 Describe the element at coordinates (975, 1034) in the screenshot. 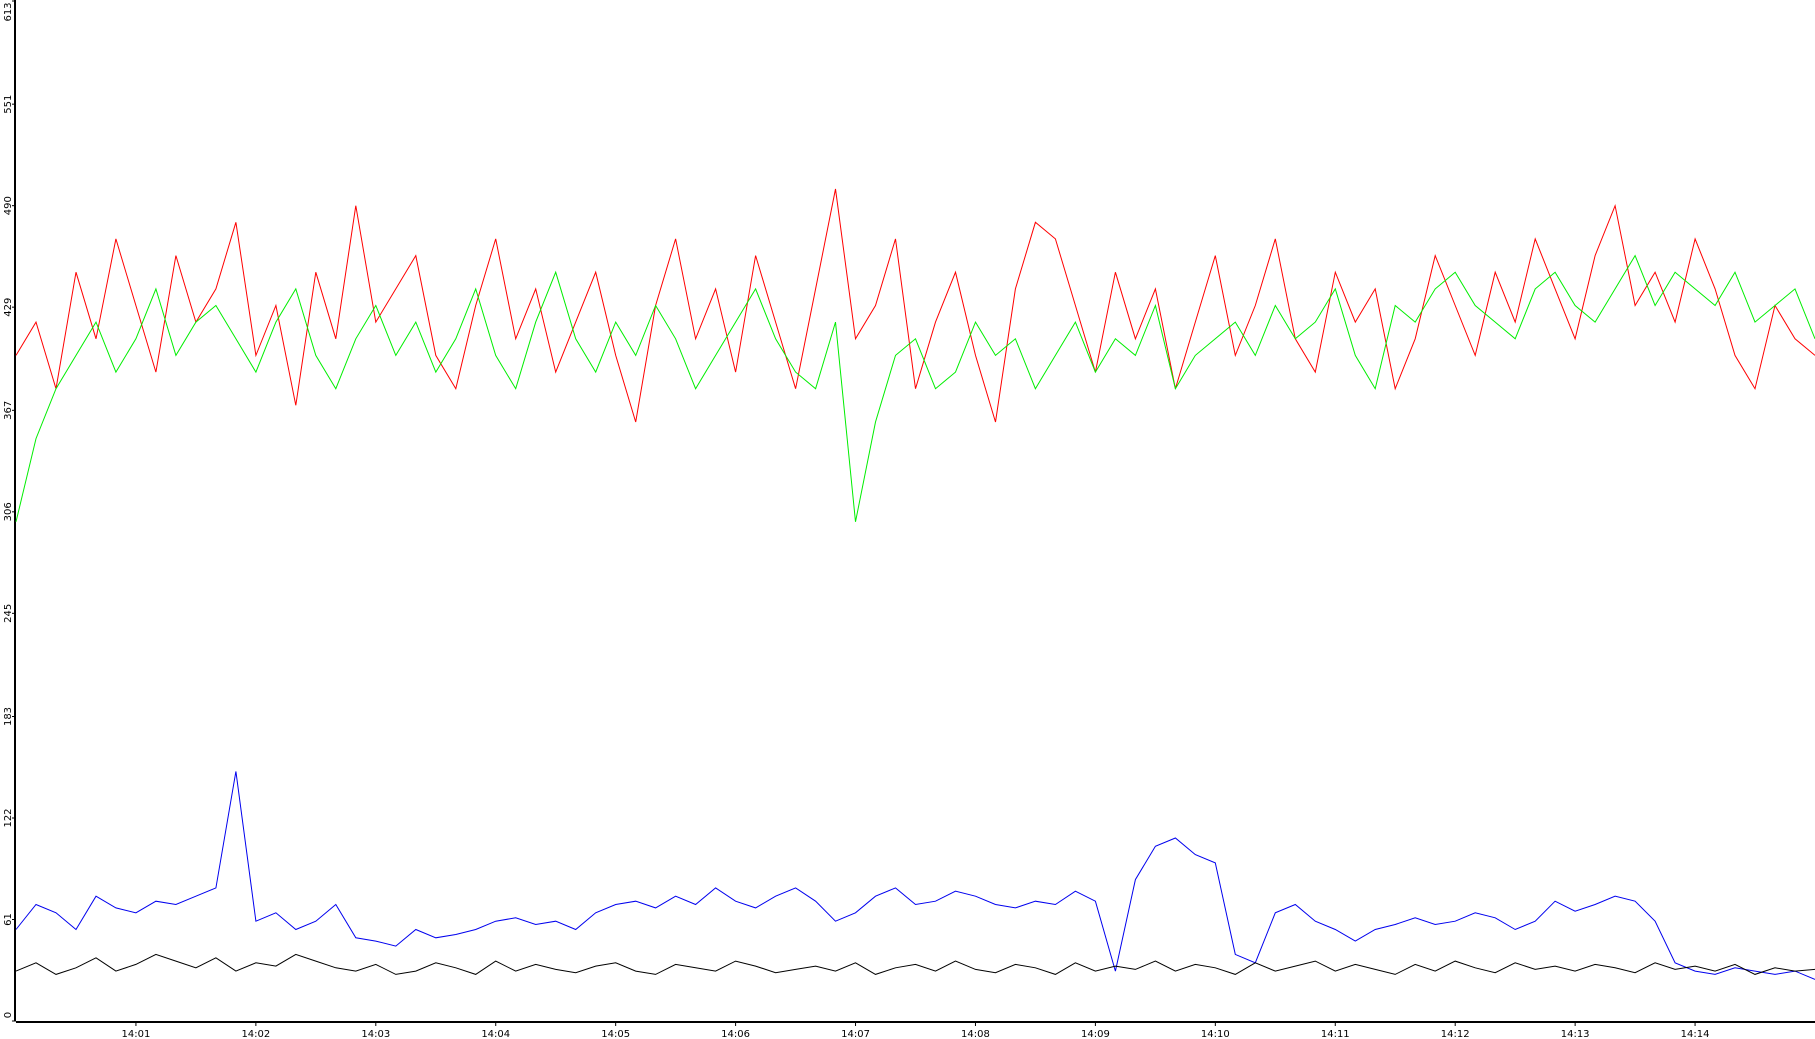

I see `x-tick-label: 14:08` at that location.